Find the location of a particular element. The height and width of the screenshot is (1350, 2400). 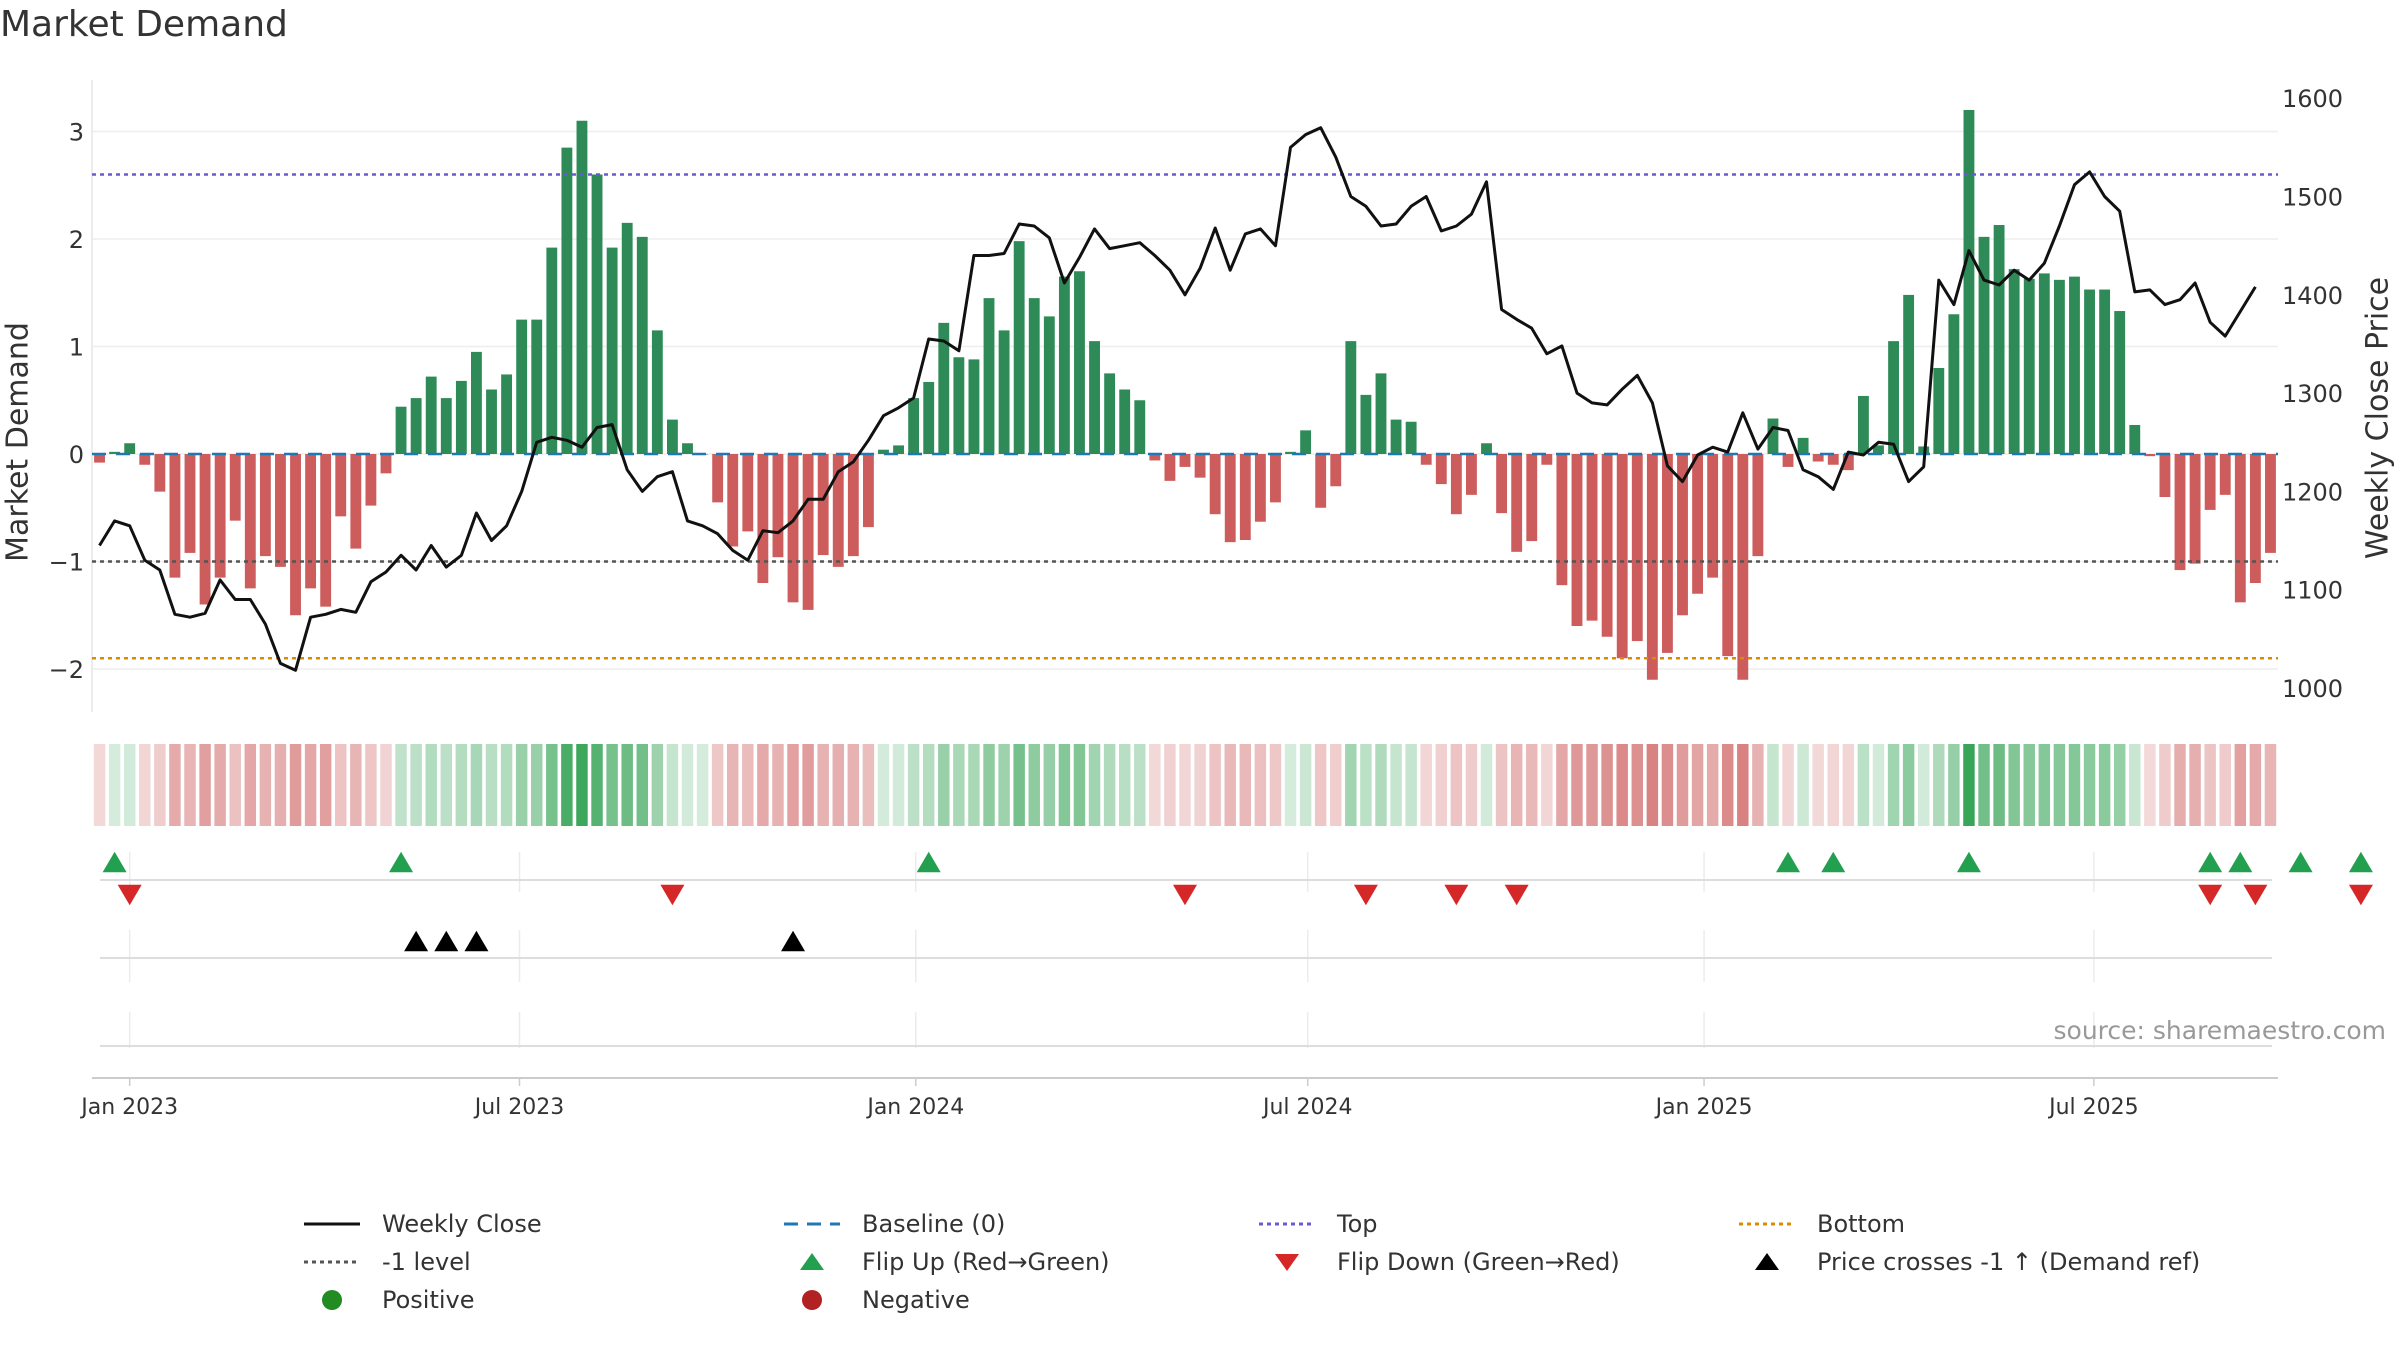

legend-label: Top is located at coordinates (1357, 1224).